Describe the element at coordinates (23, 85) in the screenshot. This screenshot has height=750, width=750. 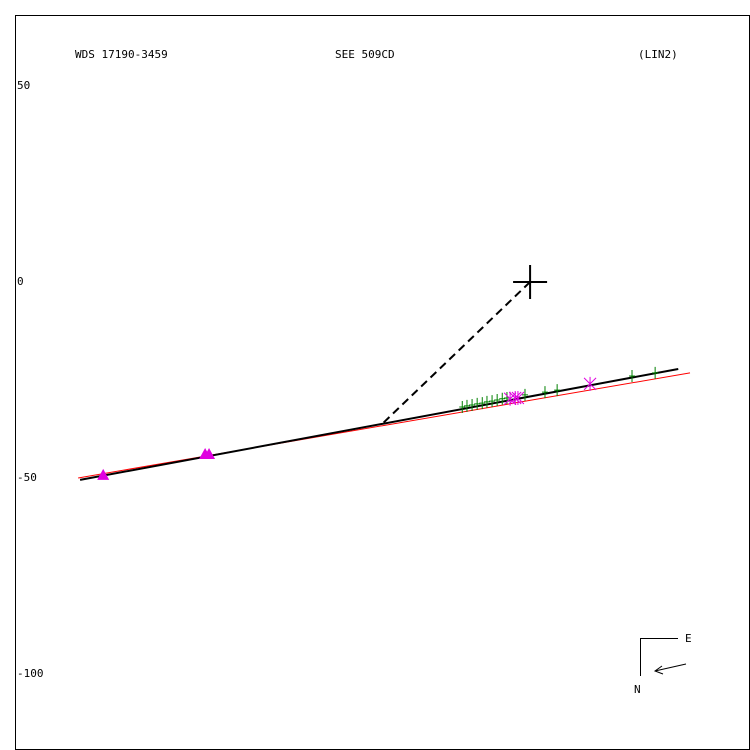
I see `y-tick-label: 50` at that location.